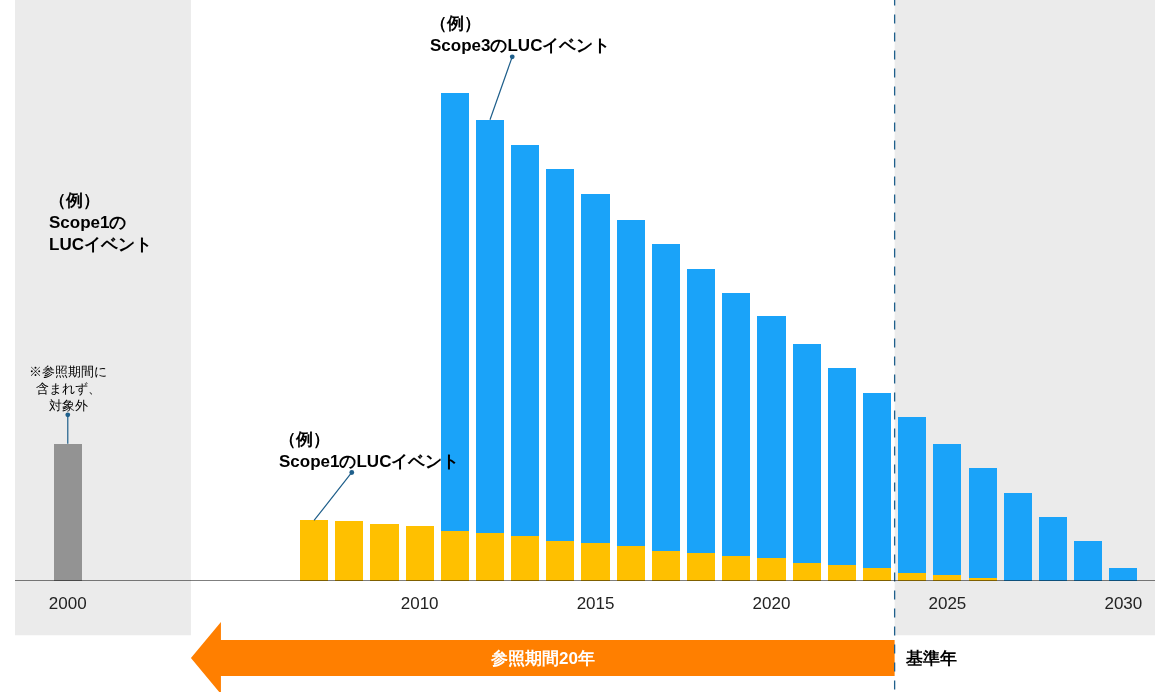 The image size is (1155, 692). Describe the element at coordinates (68, 388) in the screenshot. I see `annotation: ※参照期間に含まれず、対象外` at that location.